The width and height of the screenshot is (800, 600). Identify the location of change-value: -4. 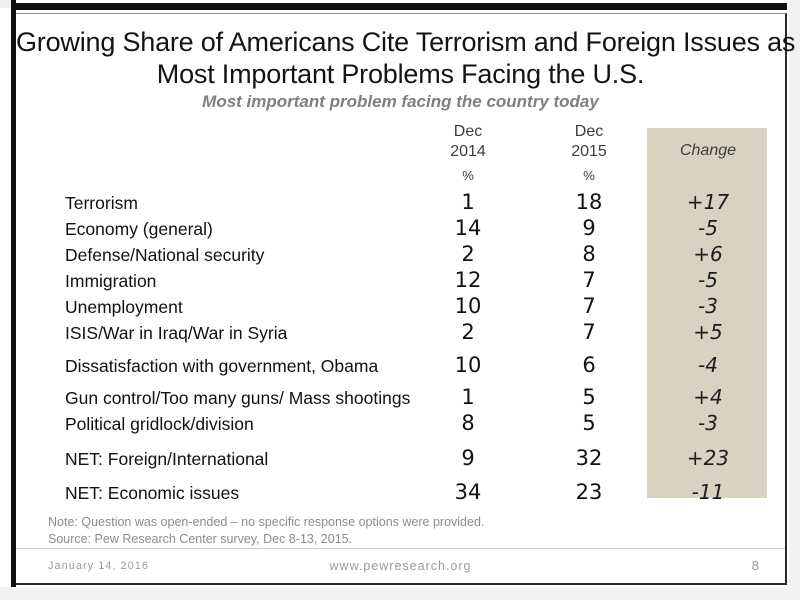
(708, 365).